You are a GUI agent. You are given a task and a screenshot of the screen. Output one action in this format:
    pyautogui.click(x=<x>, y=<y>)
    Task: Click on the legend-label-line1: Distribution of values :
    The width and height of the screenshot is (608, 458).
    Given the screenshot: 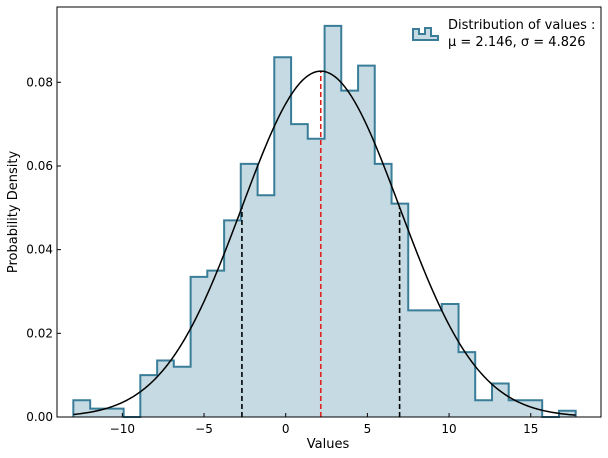 What is the action you would take?
    pyautogui.click(x=521, y=25)
    